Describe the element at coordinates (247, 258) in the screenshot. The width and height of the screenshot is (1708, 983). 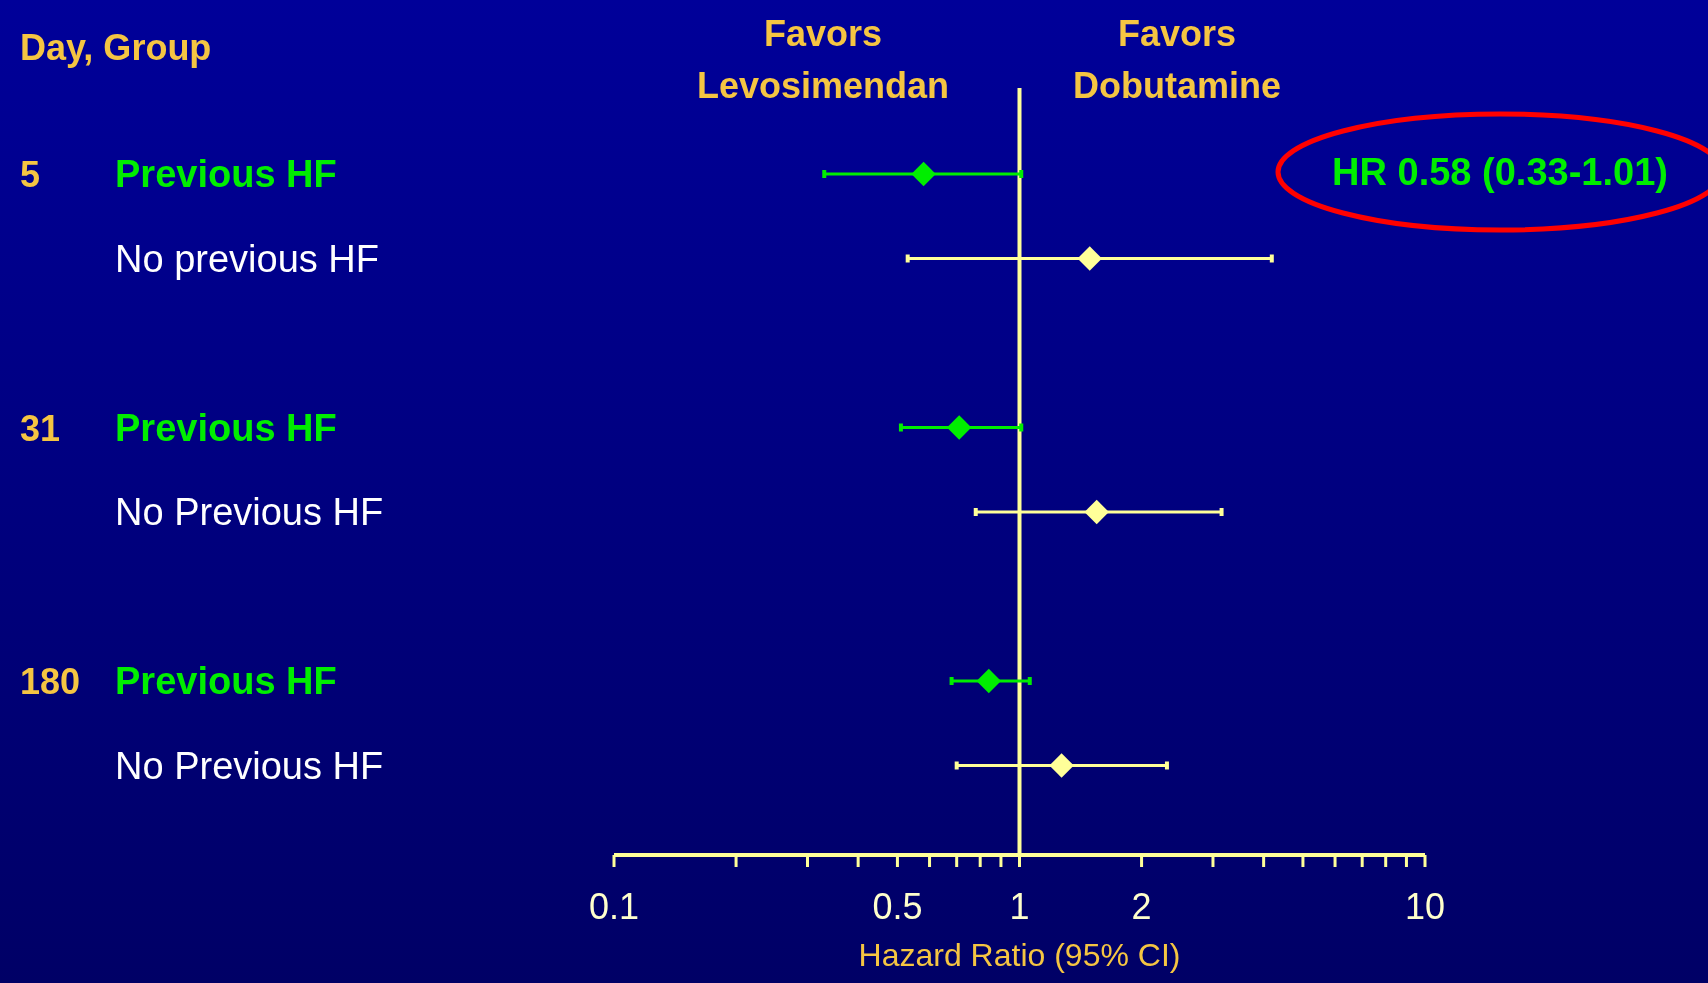
I see `y-tick-label: No previous HF` at that location.